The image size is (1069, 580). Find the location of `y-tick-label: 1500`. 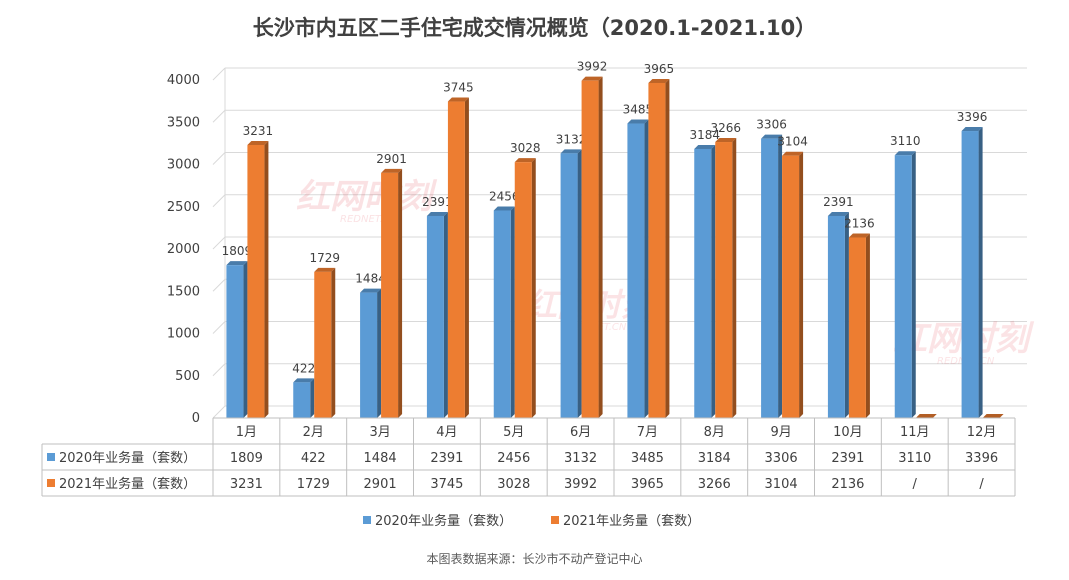

y-tick-label: 1500 is located at coordinates (183, 291).